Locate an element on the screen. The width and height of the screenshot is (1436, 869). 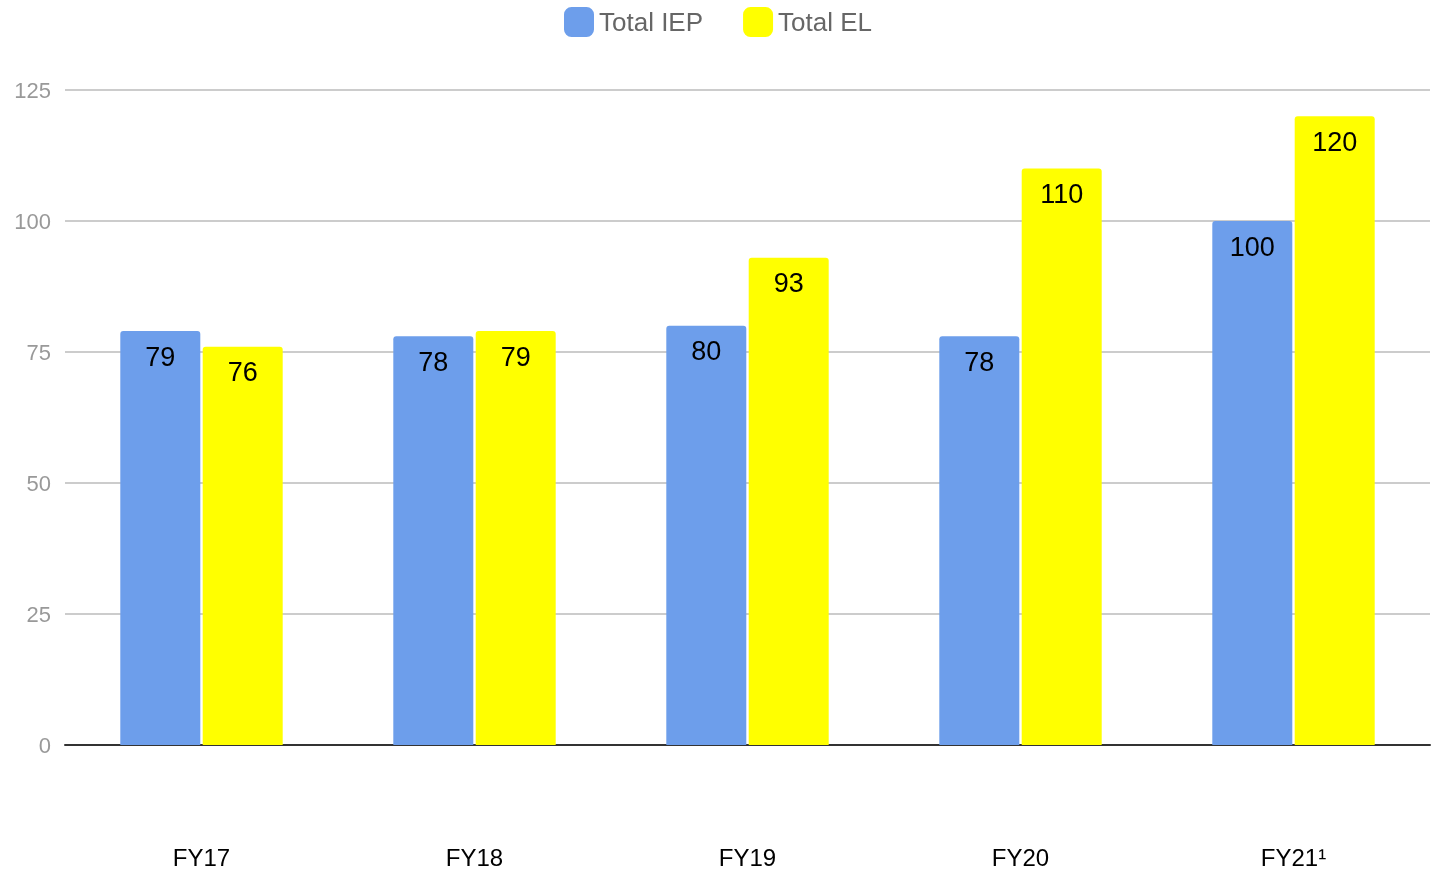
y-tick-label: 25 is located at coordinates (38, 614).